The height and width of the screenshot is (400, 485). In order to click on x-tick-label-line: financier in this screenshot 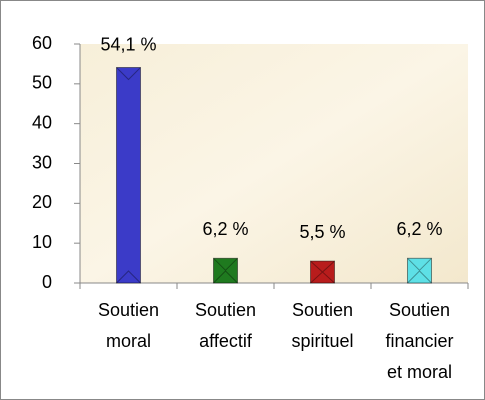, I will do `click(419, 341)`.